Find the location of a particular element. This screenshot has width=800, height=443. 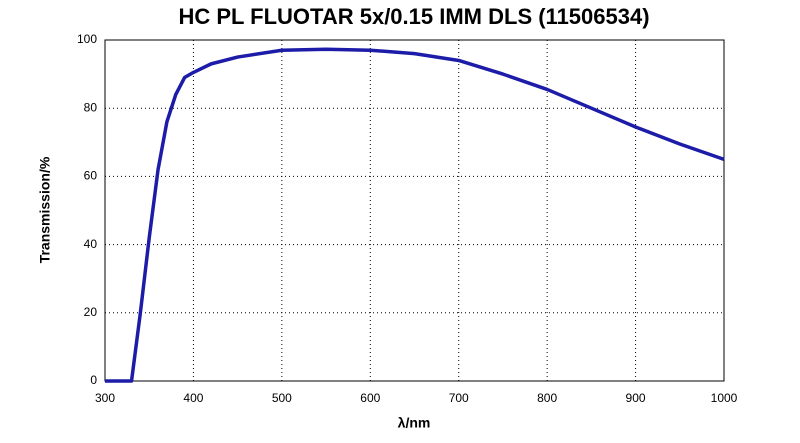

x-tick-label: 300 is located at coordinates (105, 398).